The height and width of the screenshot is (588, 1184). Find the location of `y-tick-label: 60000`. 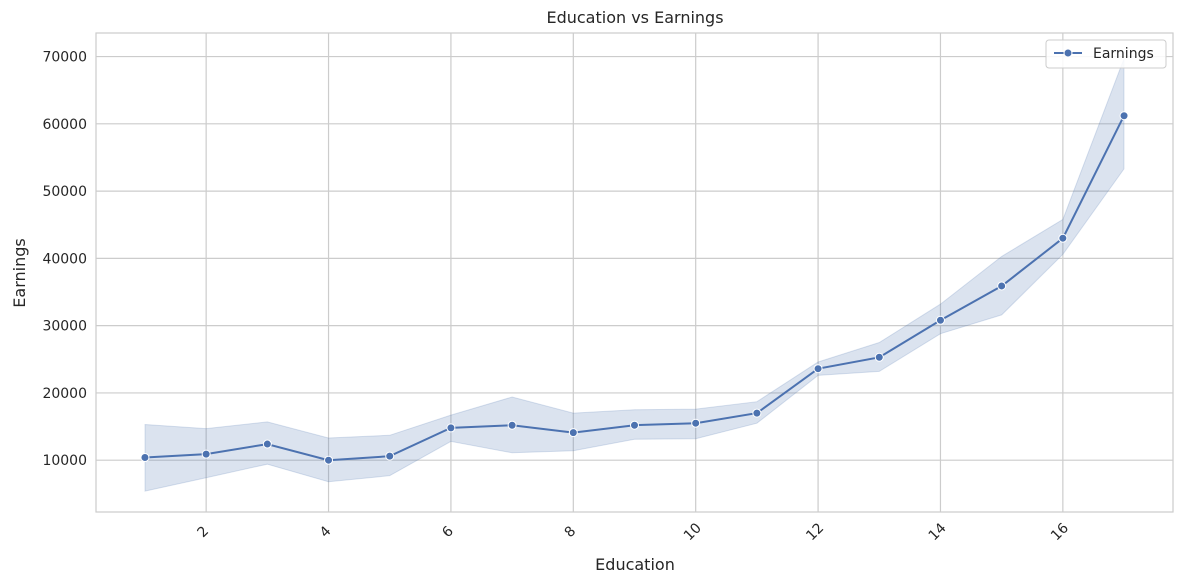

y-tick-label: 60000 is located at coordinates (64, 125).